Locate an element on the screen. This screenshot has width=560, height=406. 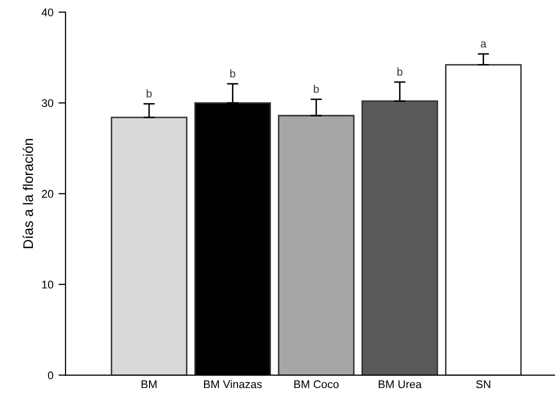
x-tick-label: BM Vinazas is located at coordinates (233, 384).